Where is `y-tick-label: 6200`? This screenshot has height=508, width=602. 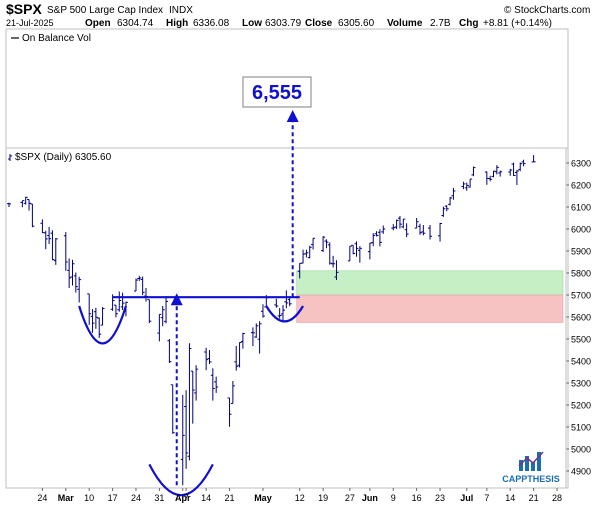
y-tick-label: 6200 is located at coordinates (581, 186).